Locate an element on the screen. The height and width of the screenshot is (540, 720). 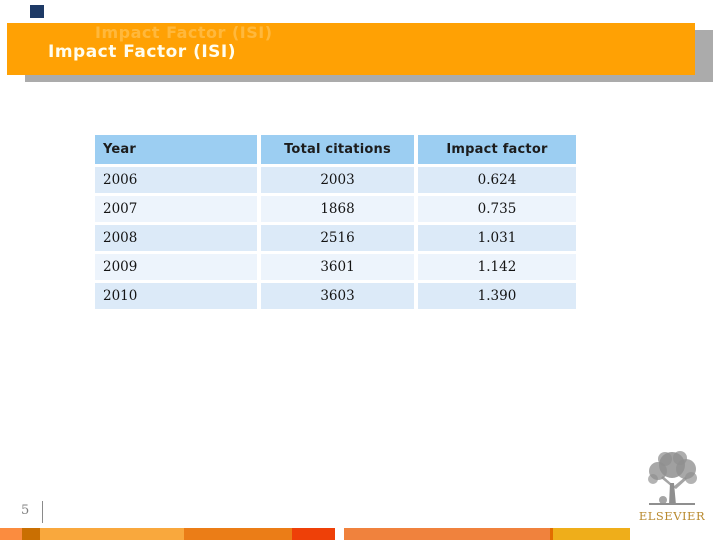
elsevier-wordmark: ELSEVIER is located at coordinates (672, 516).